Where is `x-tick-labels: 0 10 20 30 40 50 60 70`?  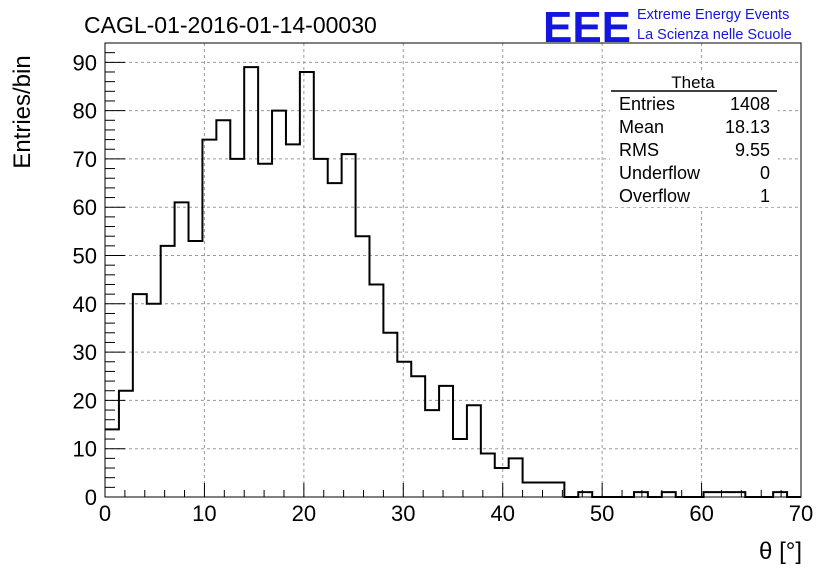
x-tick-labels: 0 10 20 30 40 50 60 70 is located at coordinates (456, 513).